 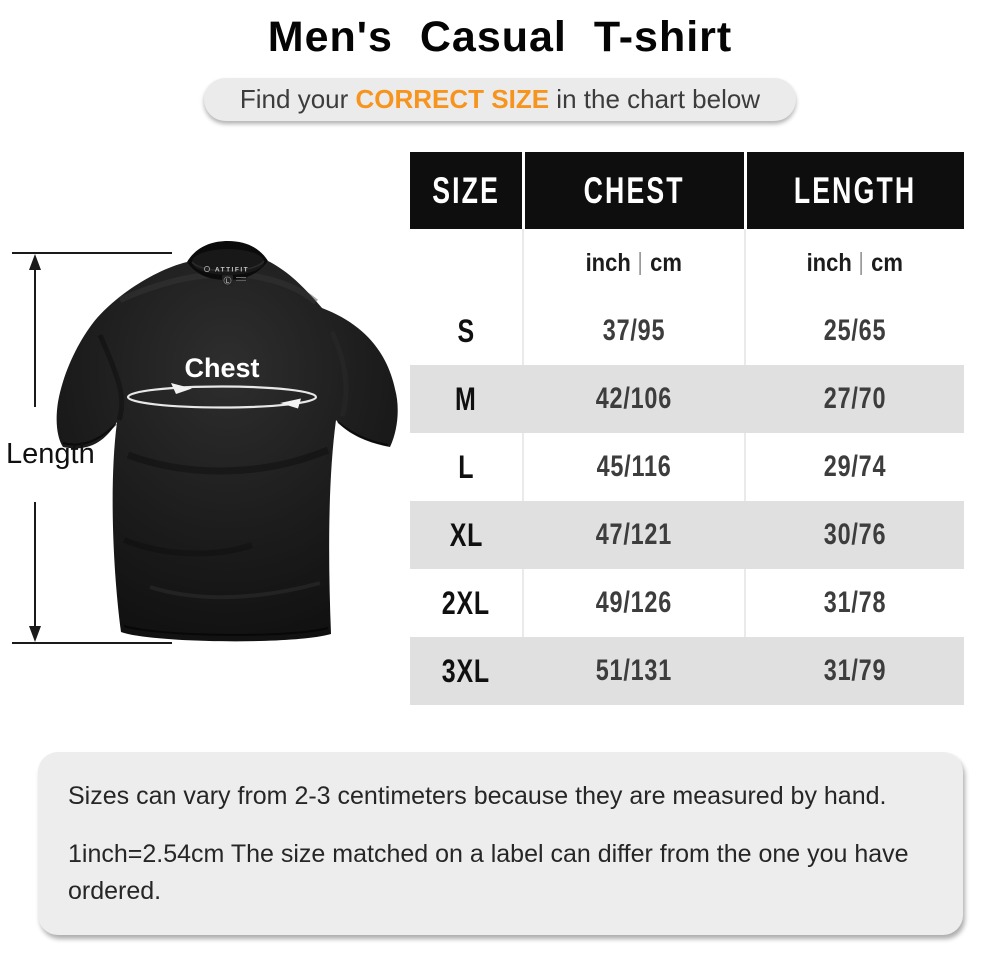 I want to click on wrinkle-highlight, so click(x=235, y=590).